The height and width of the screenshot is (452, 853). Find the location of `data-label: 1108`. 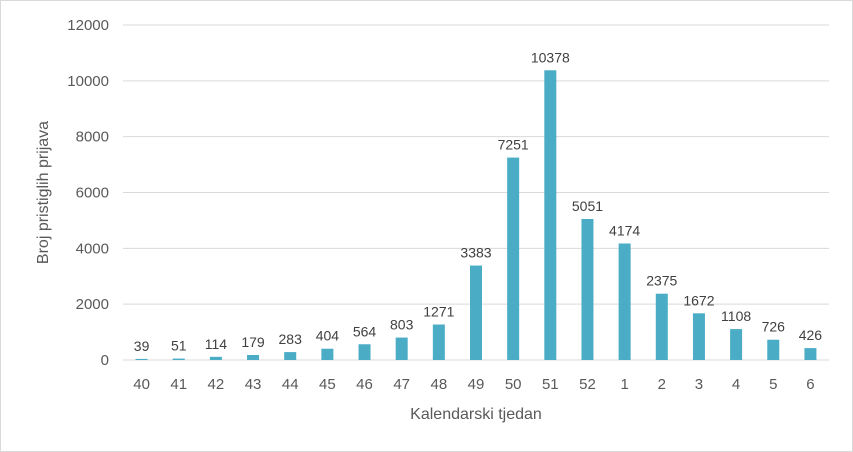

data-label: 1108 is located at coordinates (736, 316).